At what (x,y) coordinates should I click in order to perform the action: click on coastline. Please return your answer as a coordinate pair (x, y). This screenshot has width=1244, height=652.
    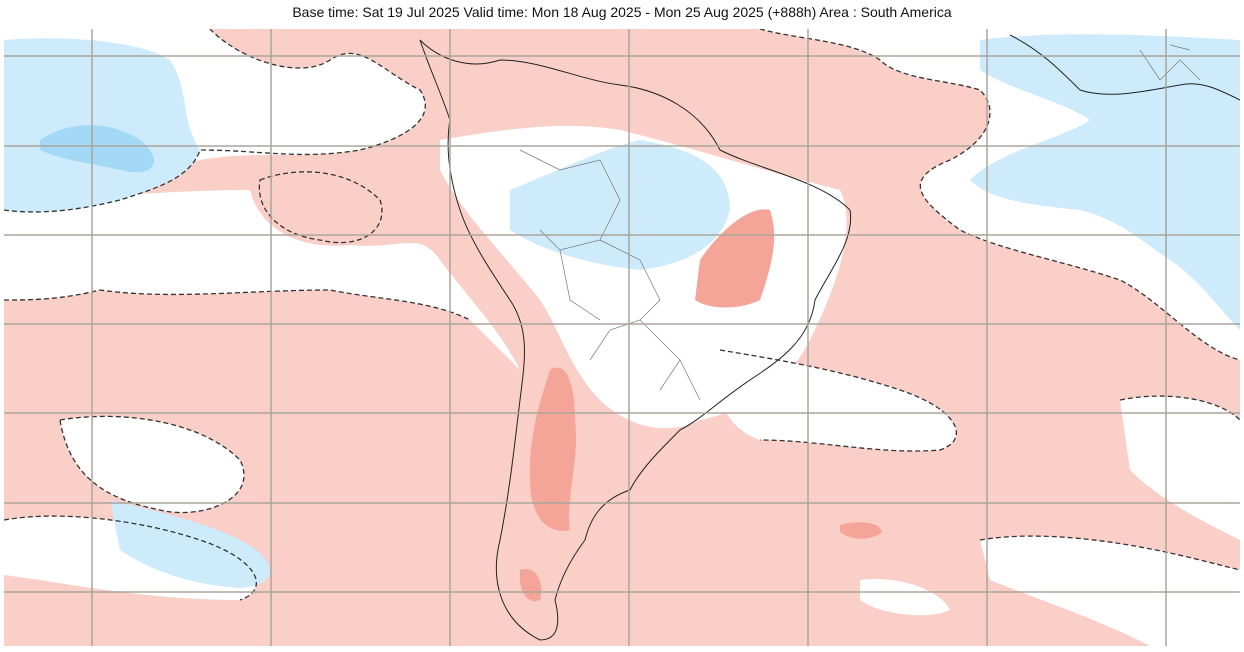
    Looking at the image, I should click on (1124, 67).